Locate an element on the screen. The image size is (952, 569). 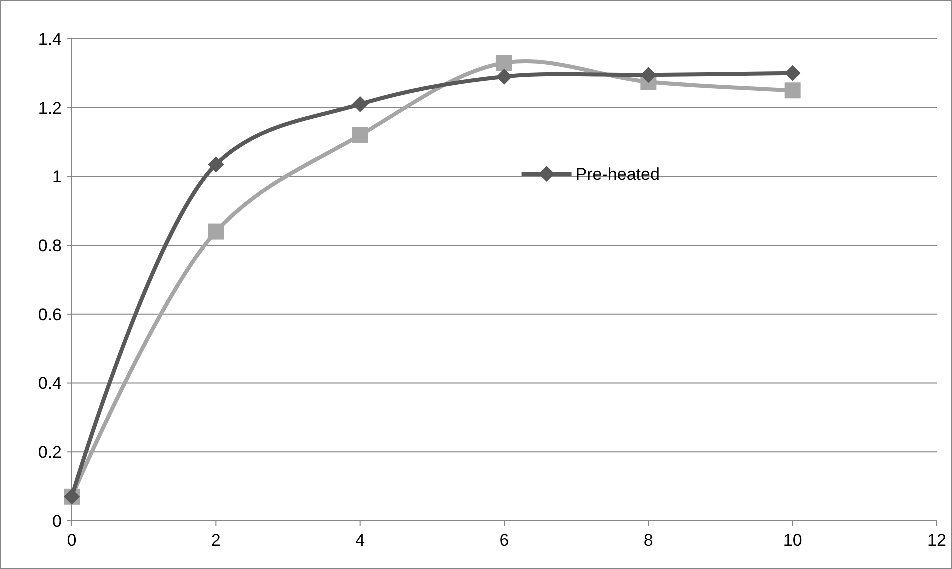
x-tick-label: 12 is located at coordinates (937, 540).